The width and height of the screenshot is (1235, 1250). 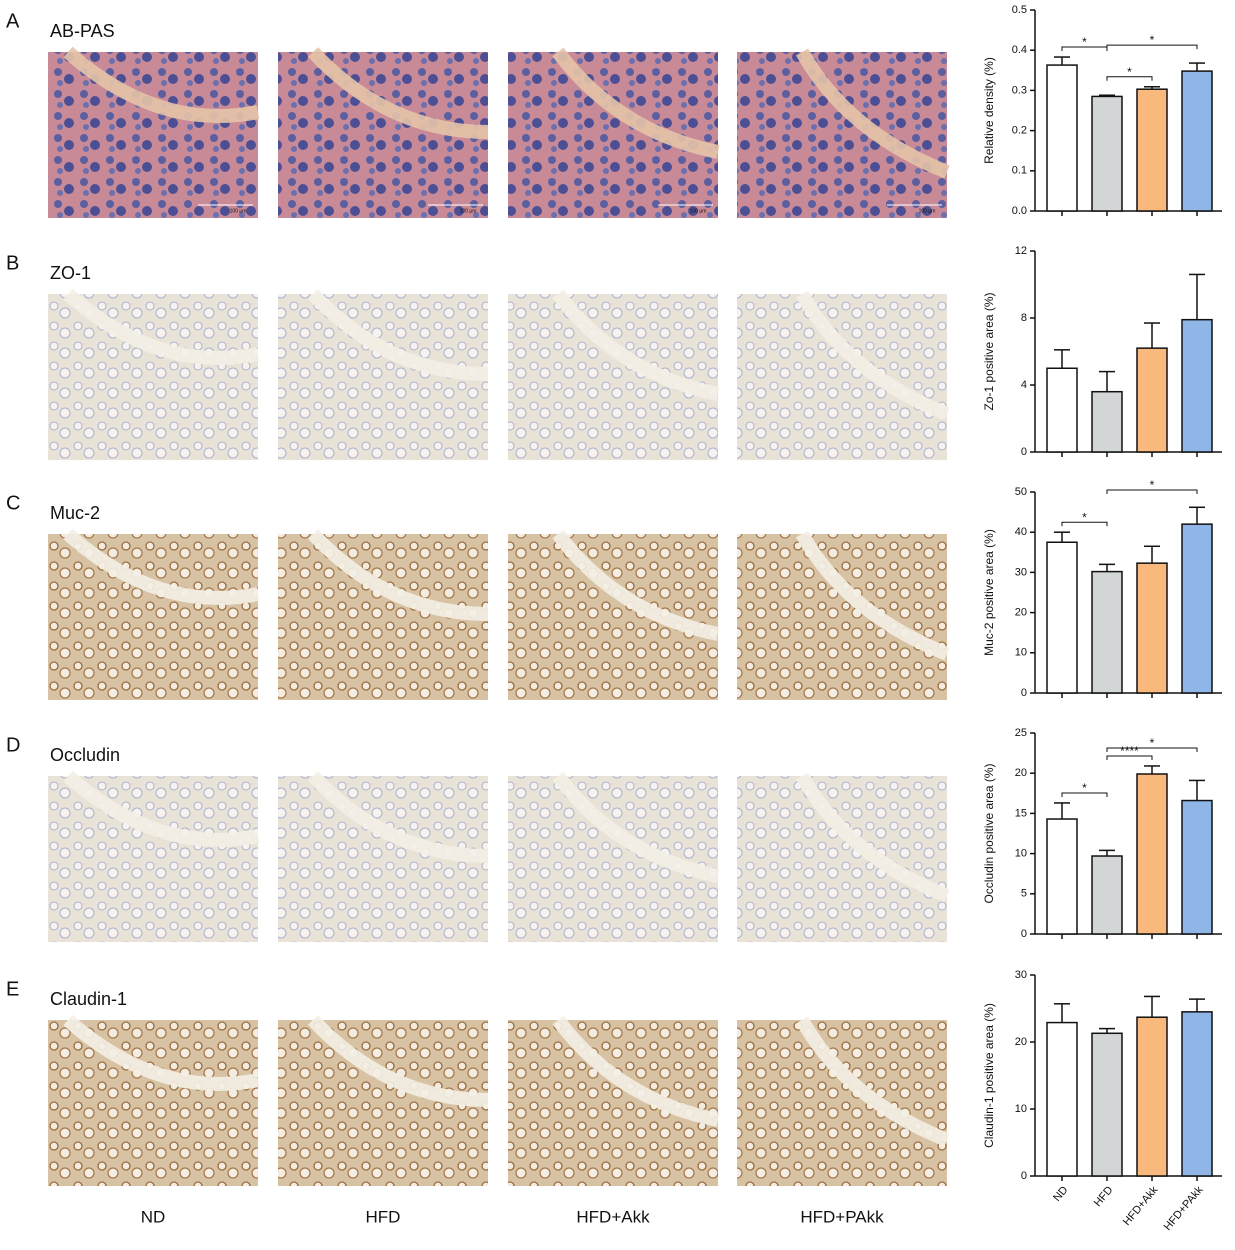 What do you see at coordinates (989, 833) in the screenshot?
I see `y-axis-title: Occludin positive area (%)` at bounding box center [989, 833].